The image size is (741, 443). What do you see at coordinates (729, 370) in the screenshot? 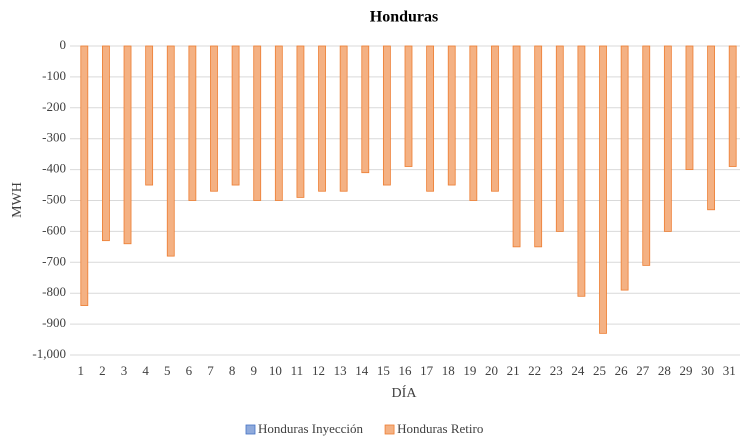
I see `x-tick-label: 31` at bounding box center [729, 370].